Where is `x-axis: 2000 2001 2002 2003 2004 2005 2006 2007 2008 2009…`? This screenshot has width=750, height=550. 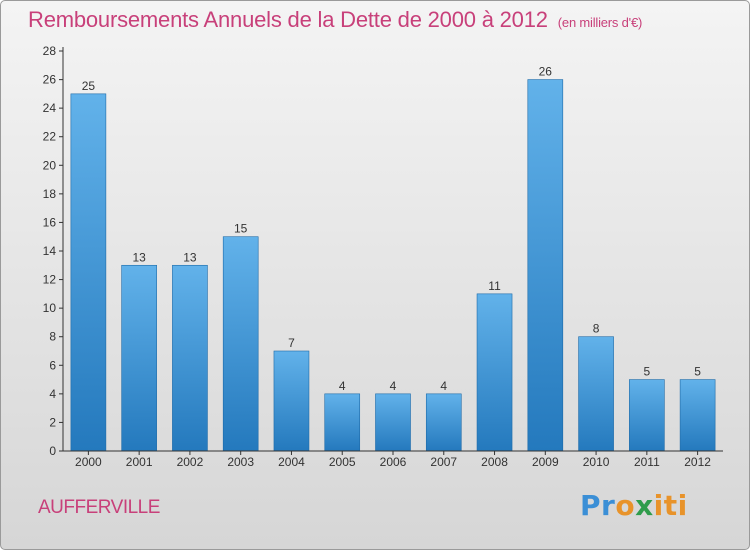 x-axis: 2000 2001 2002 2003 2004 2005 2006 2007 2008 2009… is located at coordinates (393, 459).